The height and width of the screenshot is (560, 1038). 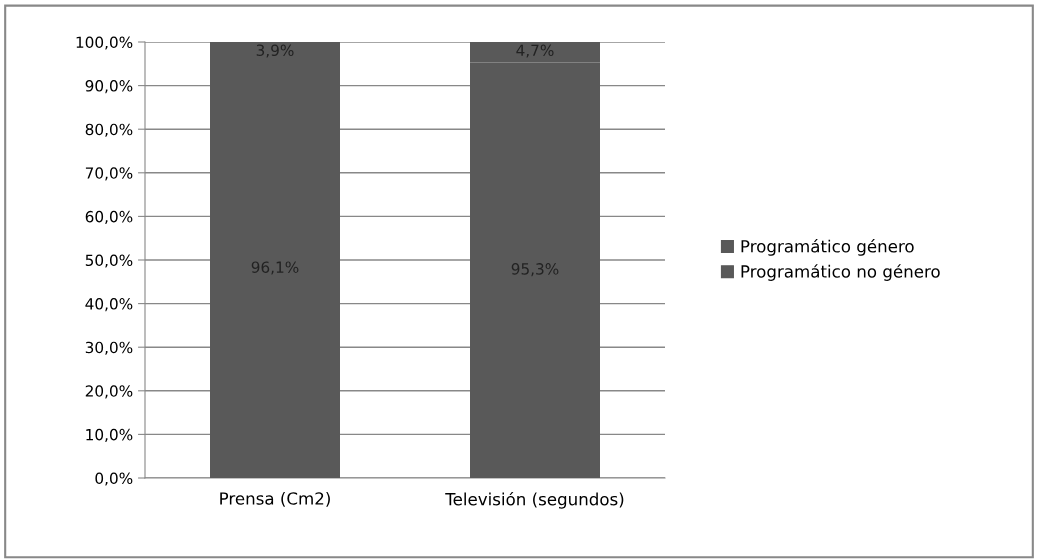 What do you see at coordinates (827, 247) in the screenshot?
I see `legend-label: Programático género` at bounding box center [827, 247].